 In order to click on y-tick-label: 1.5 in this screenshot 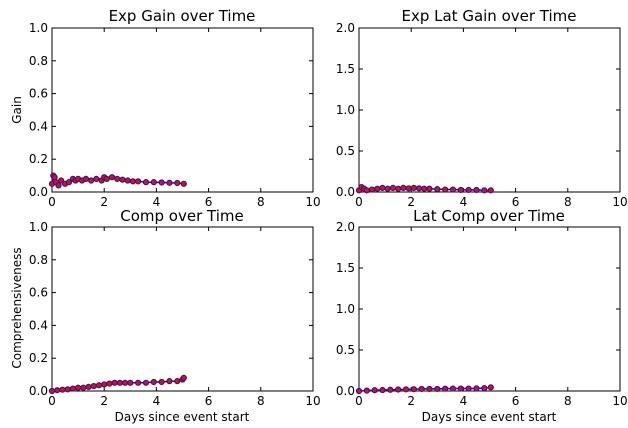, I will do `click(345, 268)`.